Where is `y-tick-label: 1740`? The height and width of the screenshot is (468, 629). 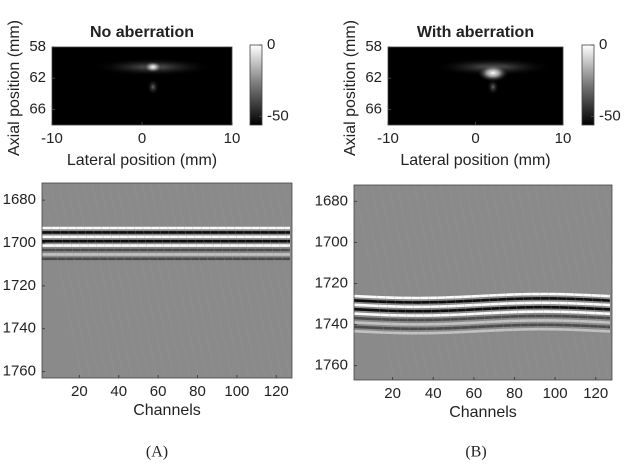
y-tick-label: 1740 is located at coordinates (19, 328).